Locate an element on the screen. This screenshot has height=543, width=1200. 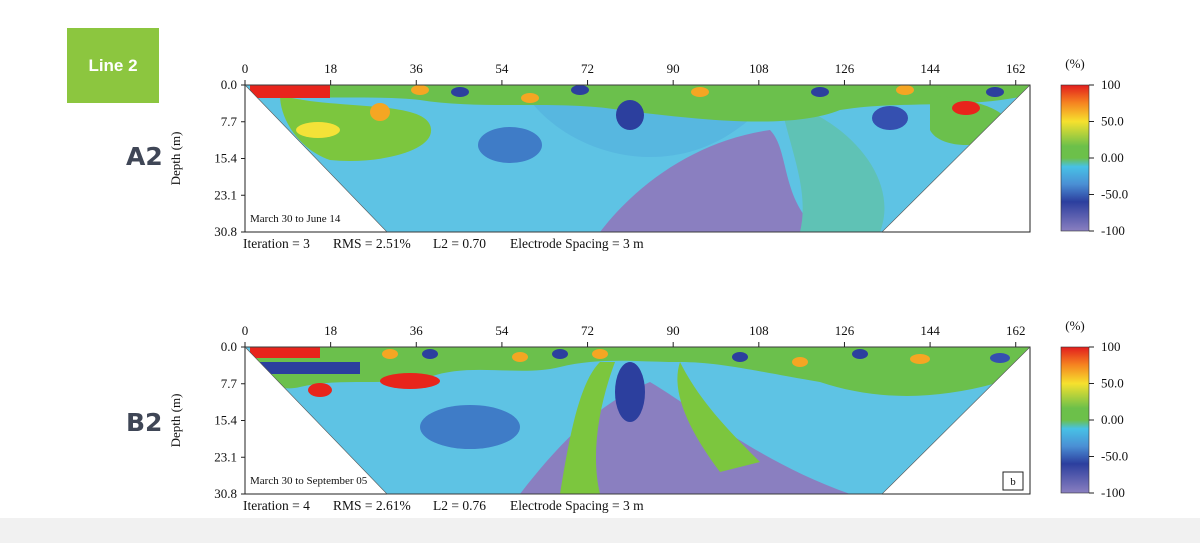
corner-label-box is located at coordinates (1013, 481).